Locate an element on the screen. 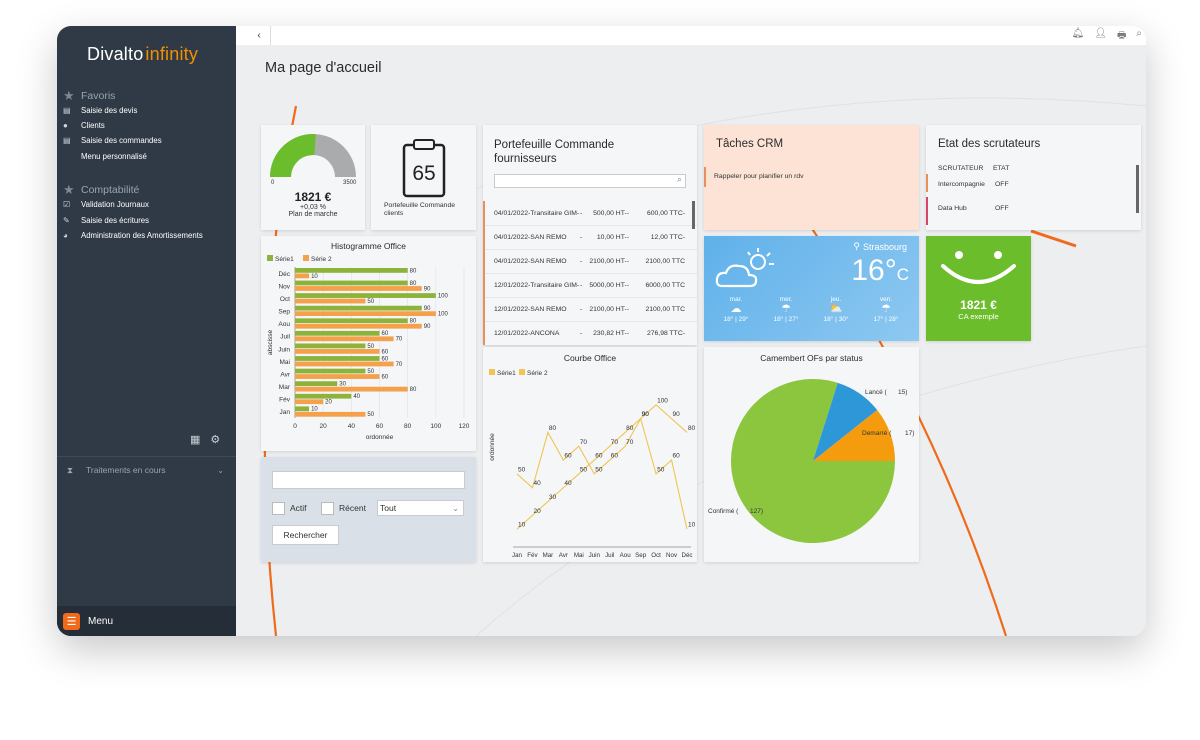 Image resolution: width=1200 pixels, height=740 pixels. scrutateurs-scrollbar is located at coordinates (1137, 189).